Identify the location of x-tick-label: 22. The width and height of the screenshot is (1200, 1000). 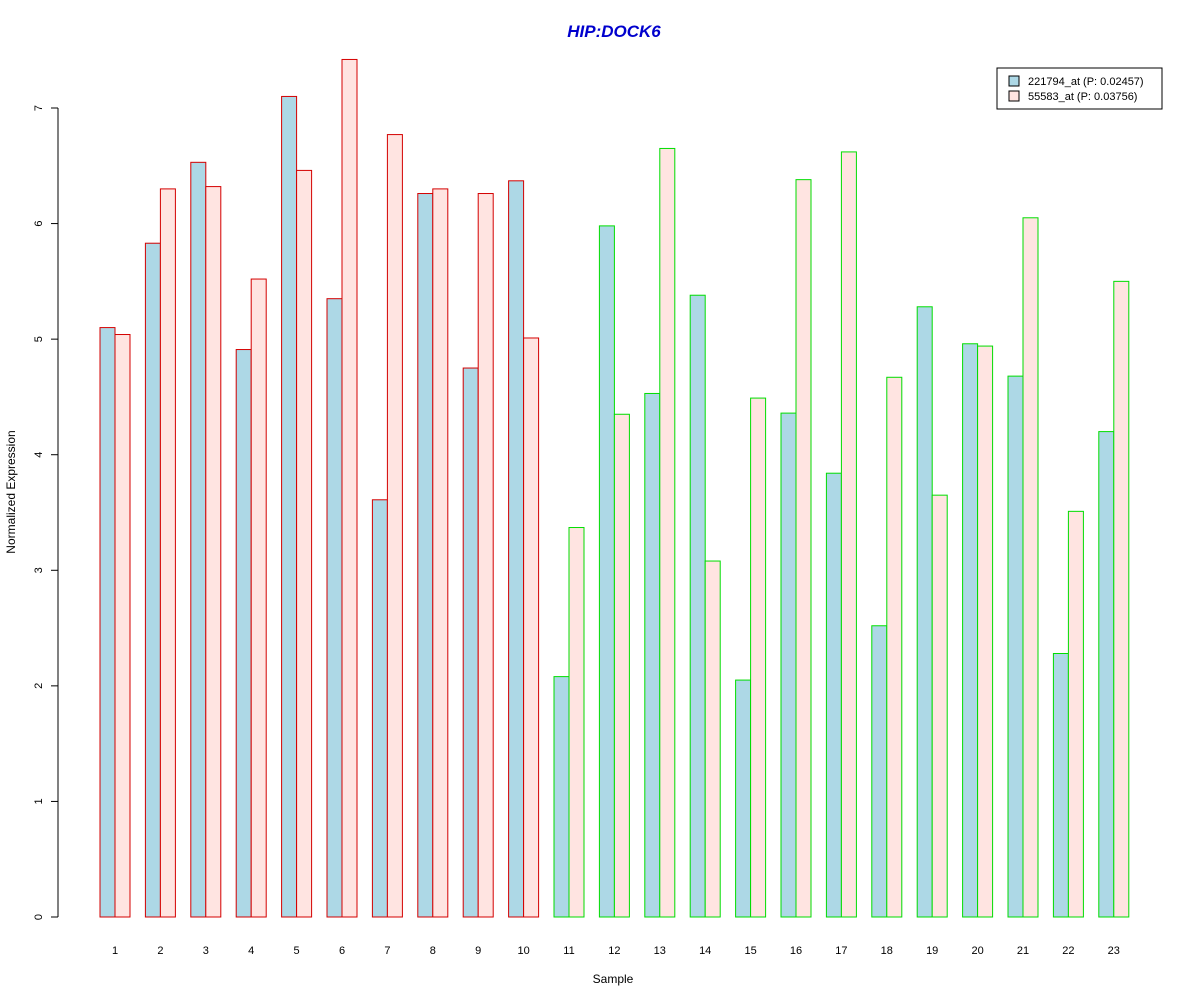
(1068, 951).